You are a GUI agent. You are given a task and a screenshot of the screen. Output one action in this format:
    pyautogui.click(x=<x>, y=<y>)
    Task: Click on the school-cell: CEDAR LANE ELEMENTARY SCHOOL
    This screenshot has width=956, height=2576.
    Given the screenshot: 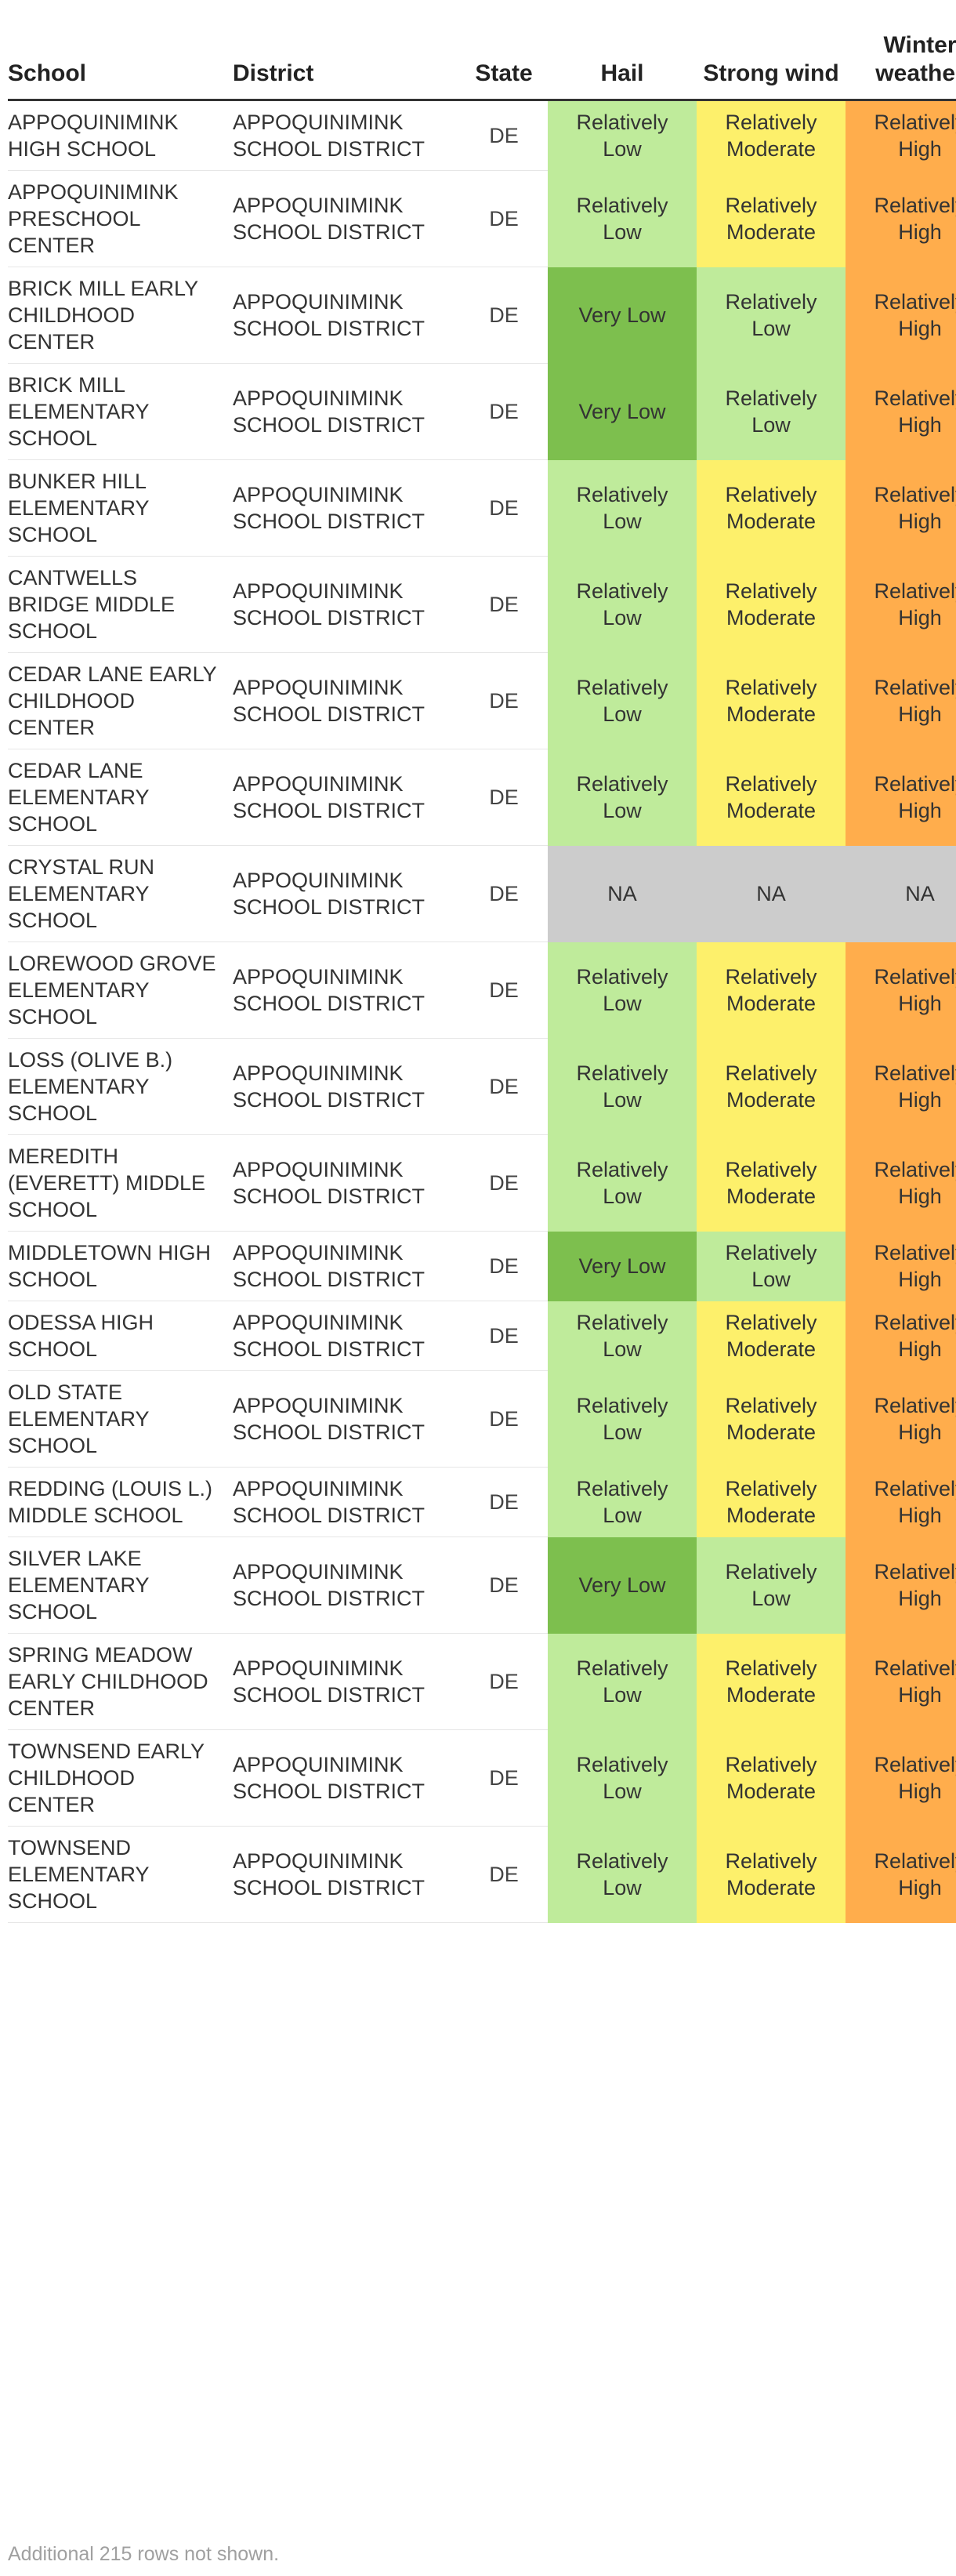 What is the action you would take?
    pyautogui.click(x=121, y=797)
    